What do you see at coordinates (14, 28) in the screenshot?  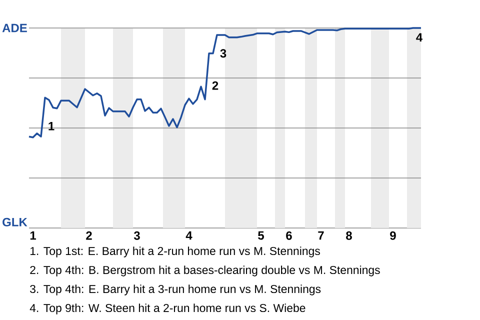 I see `text: ADE` at bounding box center [14, 28].